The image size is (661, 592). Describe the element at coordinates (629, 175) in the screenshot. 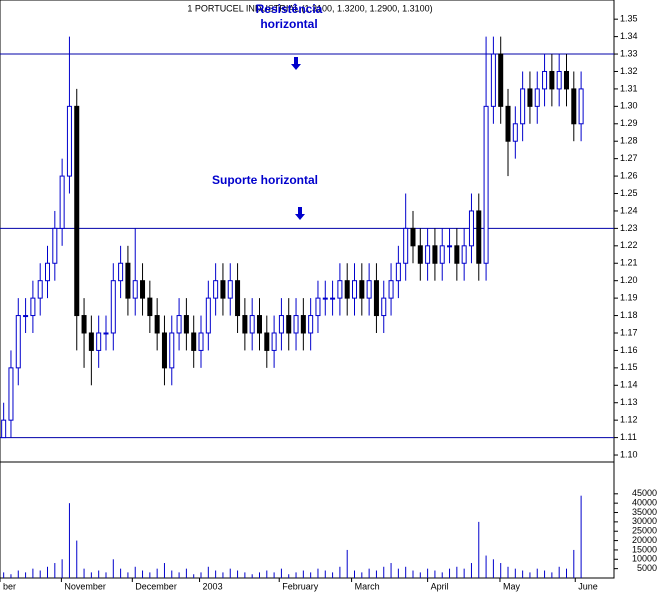

I see `y-tick-label: 1.26` at that location.